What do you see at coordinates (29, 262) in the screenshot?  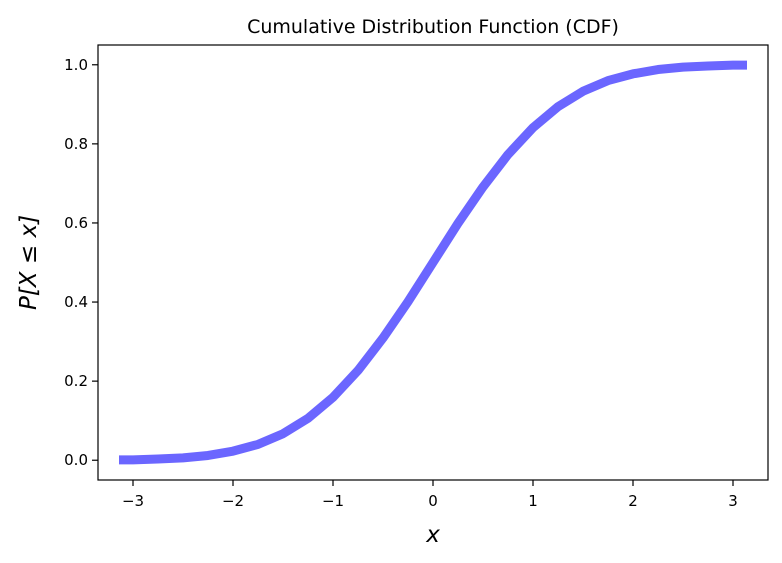 I see `y-axis-label: P[X ≤ x]` at bounding box center [29, 262].